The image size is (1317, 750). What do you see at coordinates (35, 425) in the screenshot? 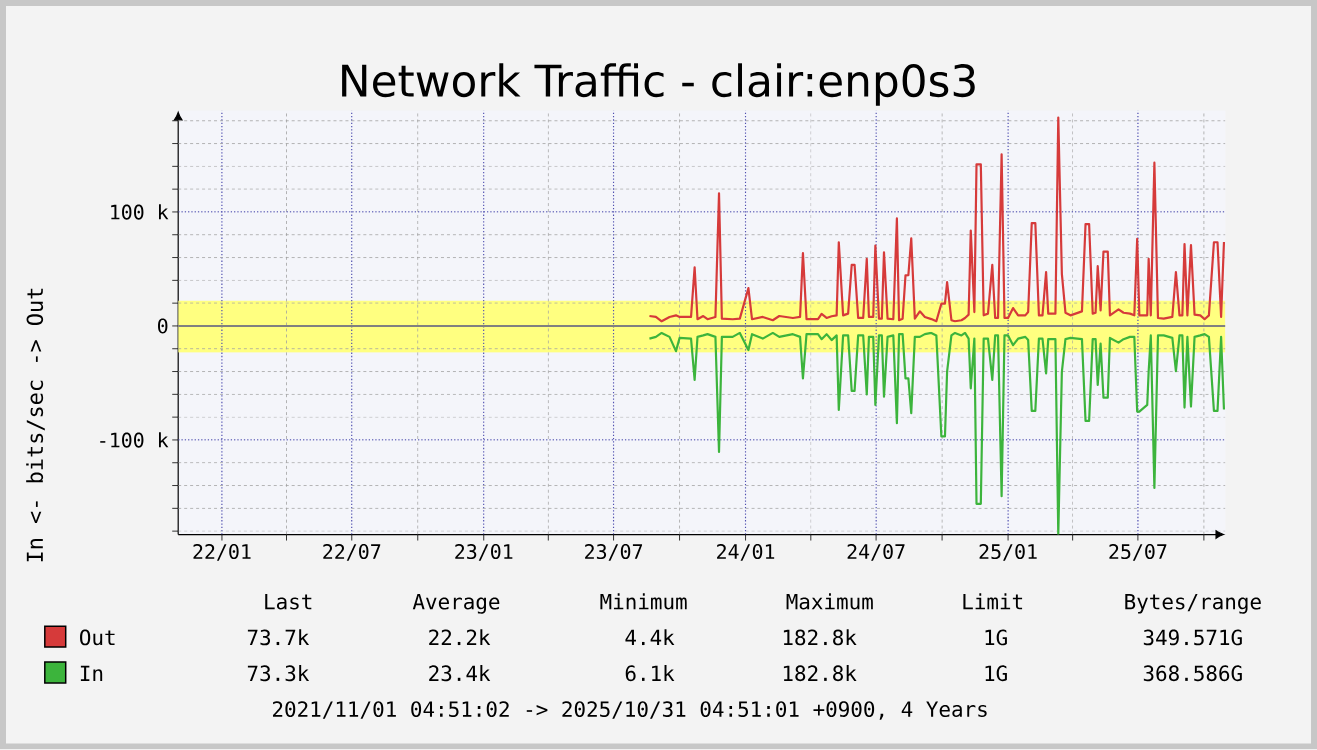
I see `y-axis-title: In <- bits/sec -> Out` at bounding box center [35, 425].